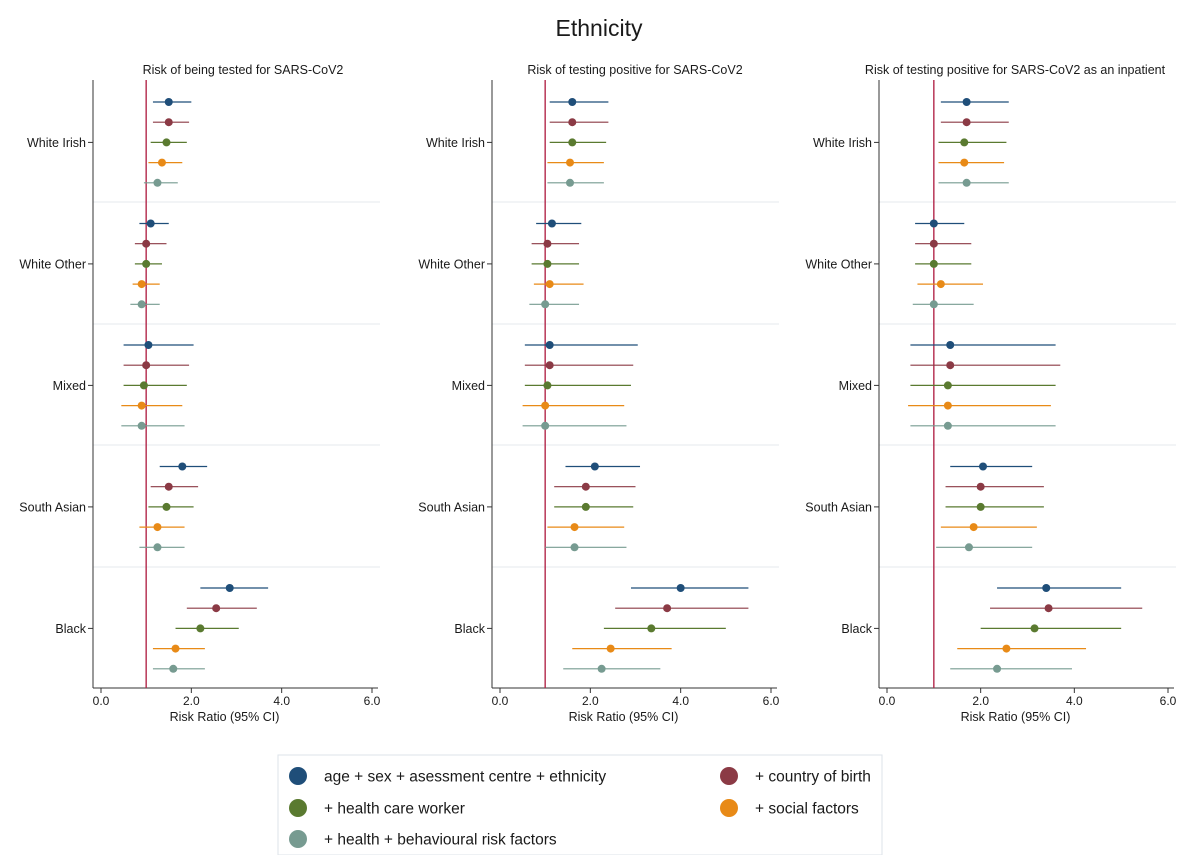 The width and height of the screenshot is (1198, 855). Describe the element at coordinates (394, 809) in the screenshot. I see `legend-label: + health care worker` at that location.